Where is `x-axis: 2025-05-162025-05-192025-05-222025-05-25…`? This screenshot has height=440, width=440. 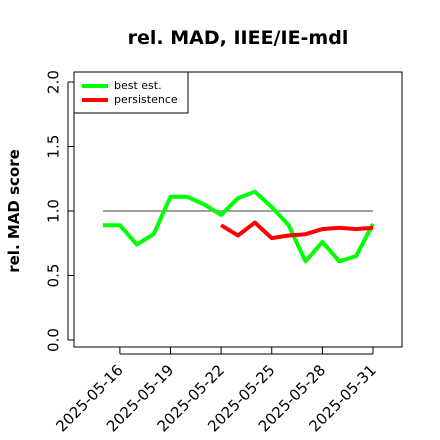 x-axis: 2025-05-162025-05-192025-05-222025-05-25… is located at coordinates (216, 391).